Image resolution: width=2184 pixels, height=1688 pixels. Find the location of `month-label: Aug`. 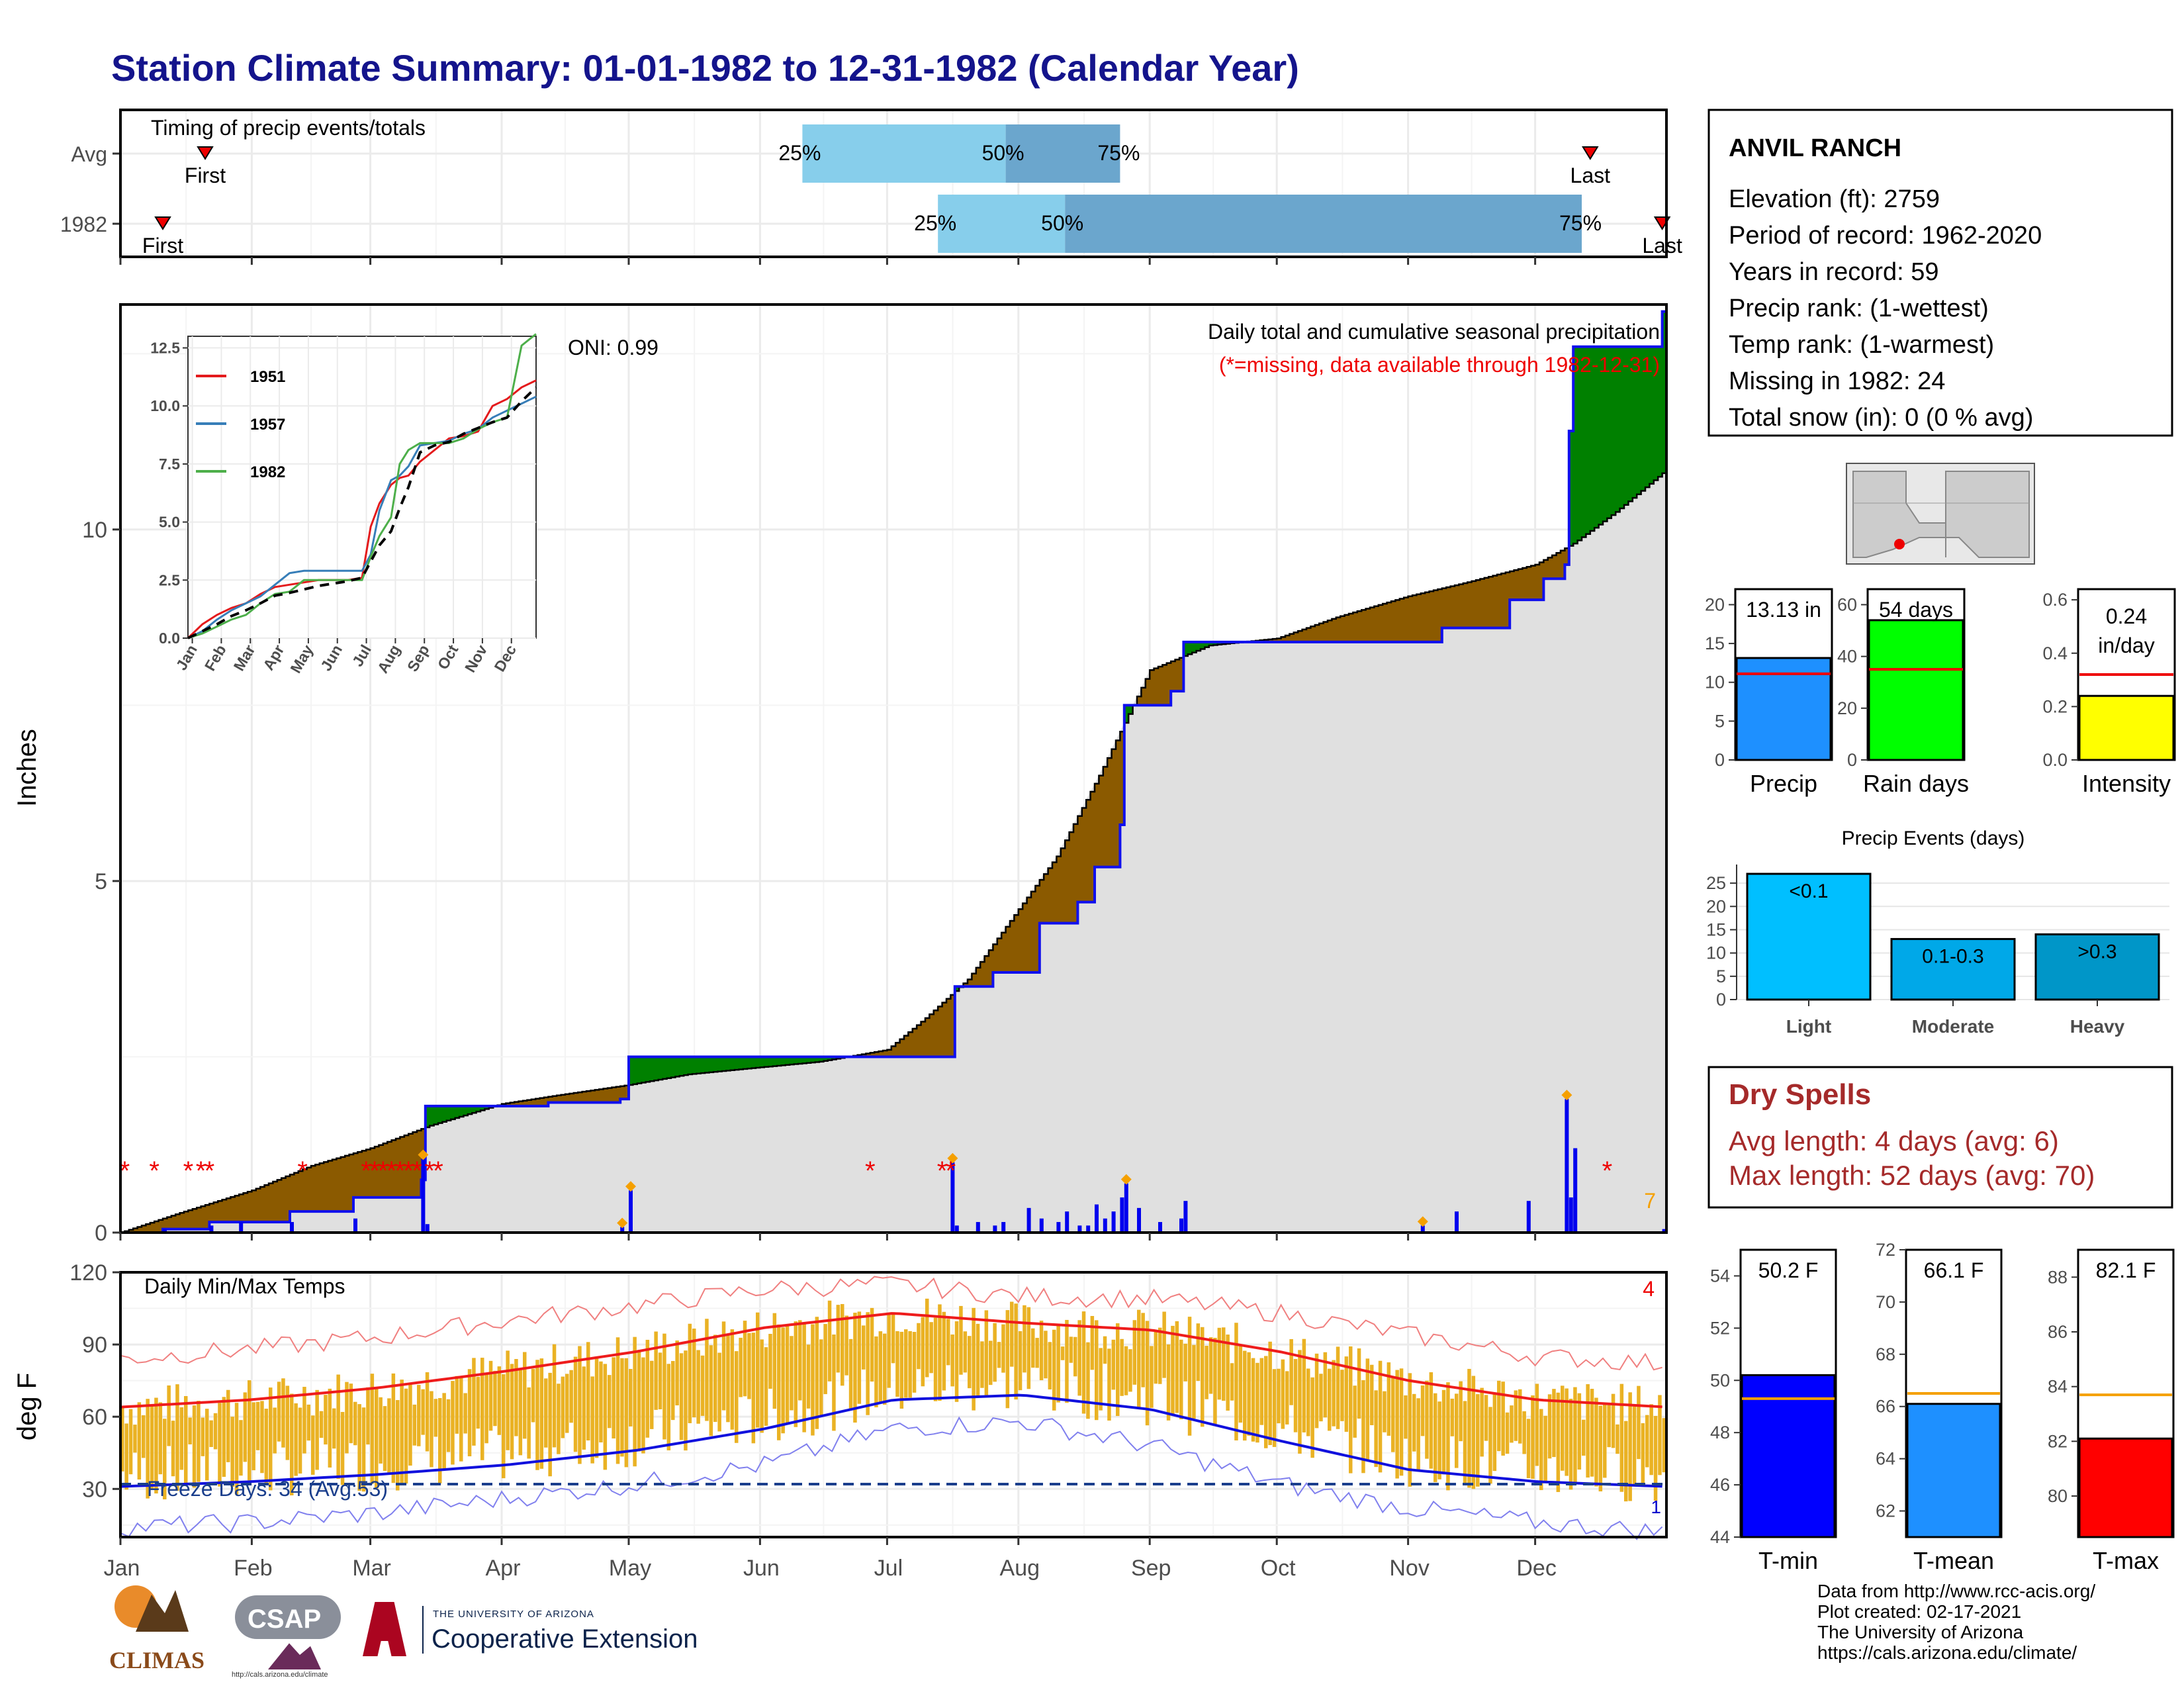

month-label: Aug is located at coordinates (1020, 1568).